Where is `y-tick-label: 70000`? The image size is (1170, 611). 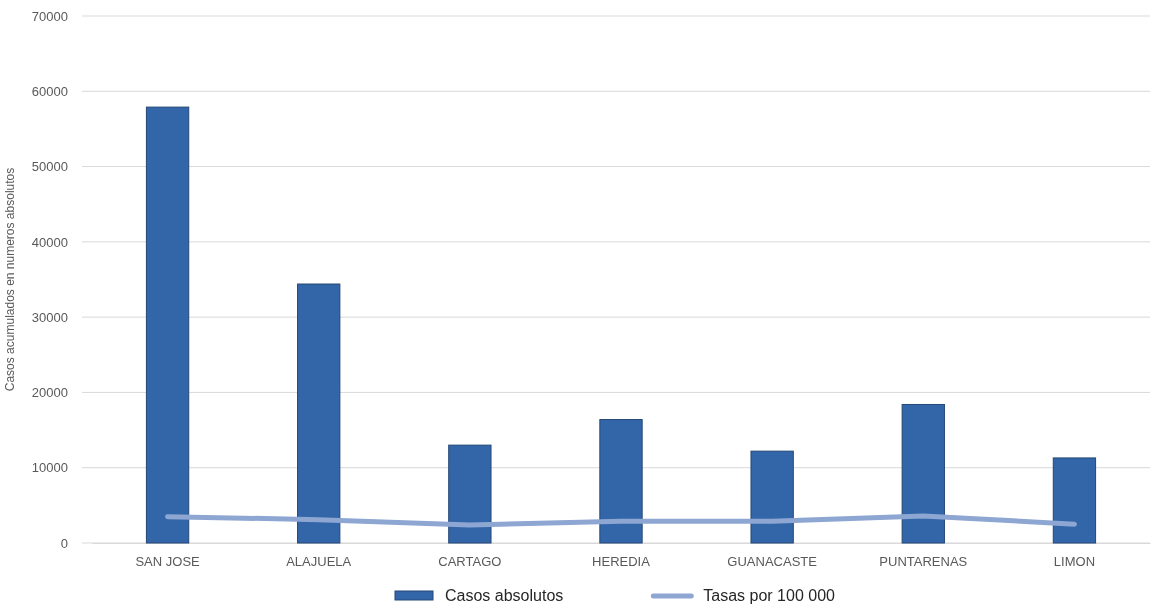 y-tick-label: 70000 is located at coordinates (49, 16).